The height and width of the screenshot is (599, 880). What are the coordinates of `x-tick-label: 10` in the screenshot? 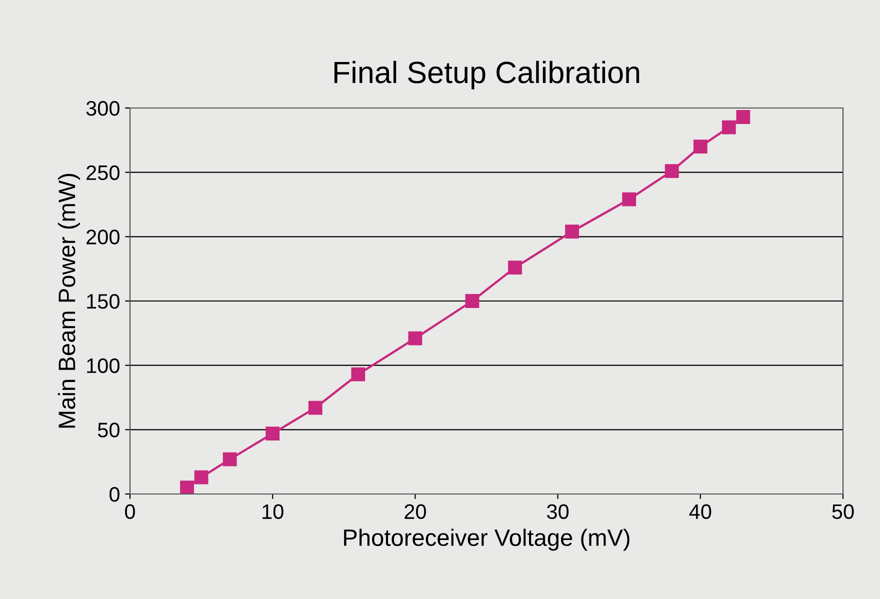 It's located at (273, 512).